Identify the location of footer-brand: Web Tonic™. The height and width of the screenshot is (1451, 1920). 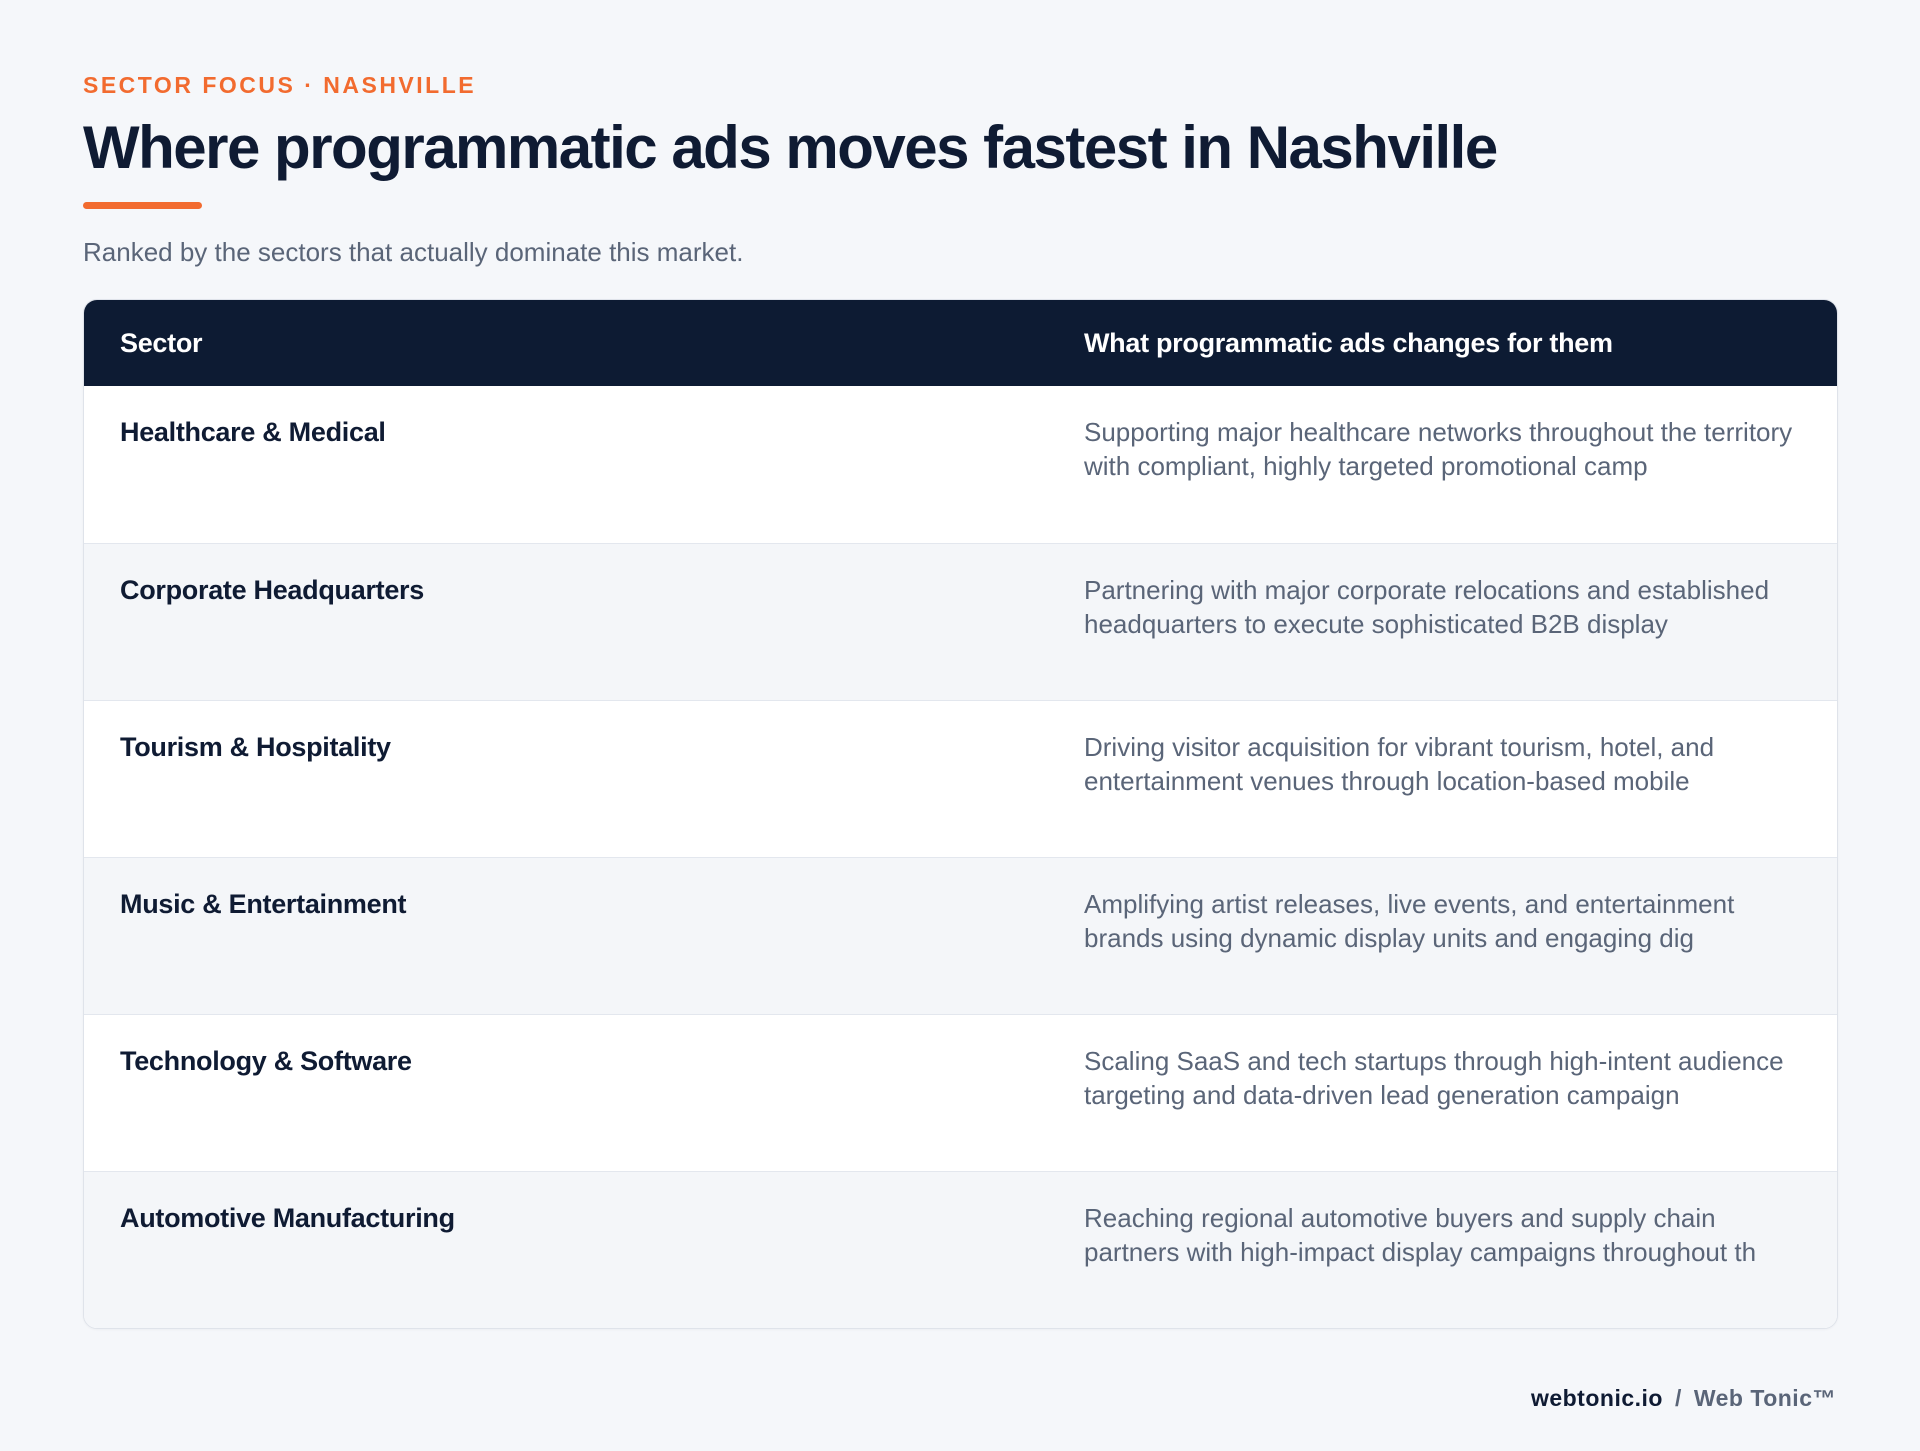
(1764, 1398).